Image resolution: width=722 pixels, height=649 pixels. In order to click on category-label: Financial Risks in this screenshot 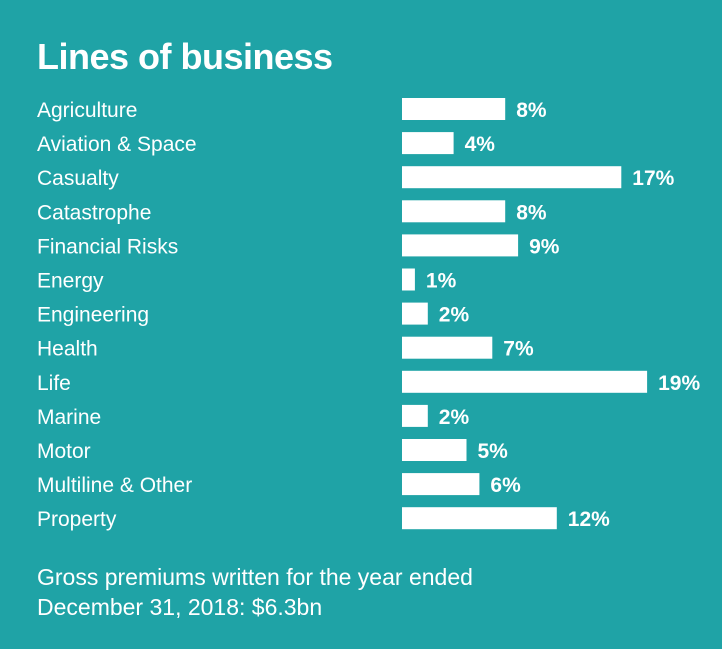, I will do `click(107, 246)`.